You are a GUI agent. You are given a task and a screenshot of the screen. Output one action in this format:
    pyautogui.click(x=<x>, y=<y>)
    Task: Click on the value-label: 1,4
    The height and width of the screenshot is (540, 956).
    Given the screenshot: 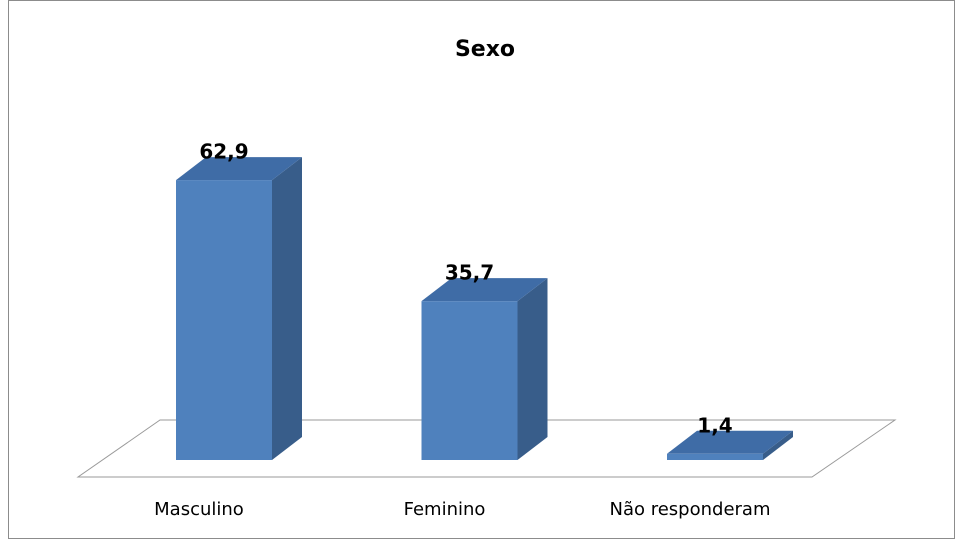 What is the action you would take?
    pyautogui.click(x=714, y=425)
    